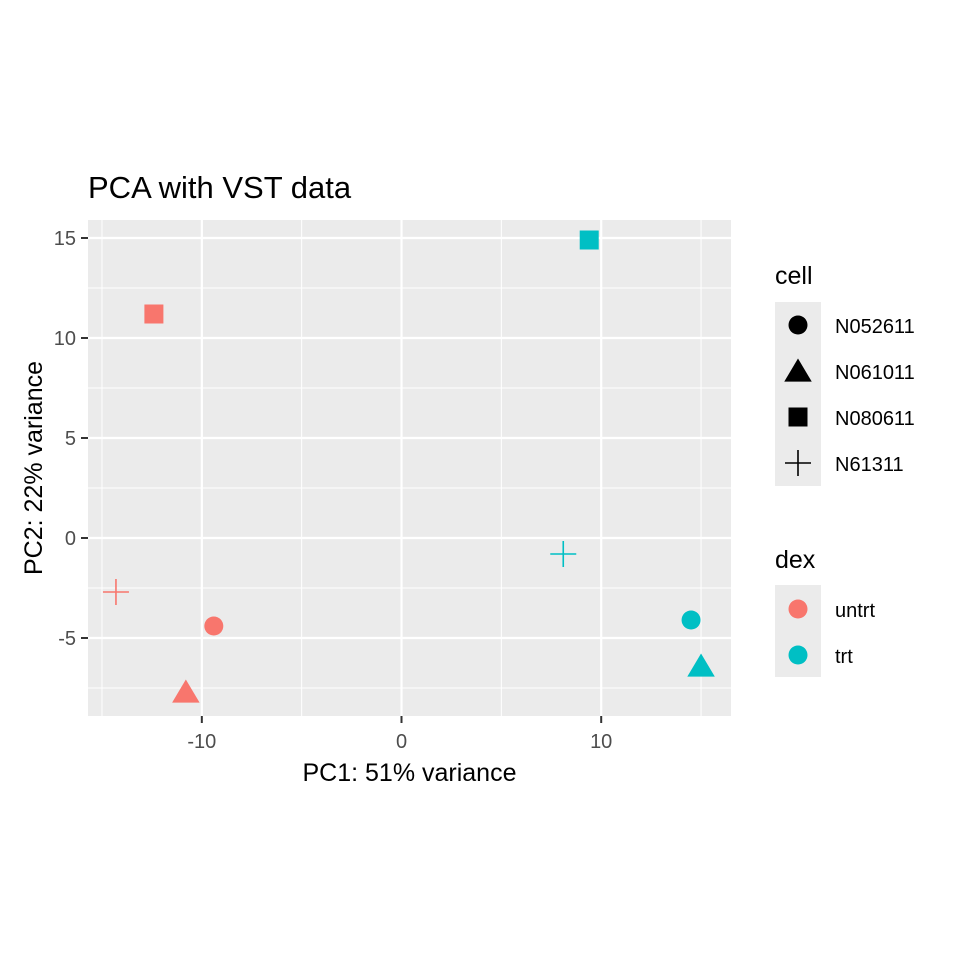 The height and width of the screenshot is (960, 960). What do you see at coordinates (875, 327) in the screenshot?
I see `legend-cell-label: N052611` at bounding box center [875, 327].